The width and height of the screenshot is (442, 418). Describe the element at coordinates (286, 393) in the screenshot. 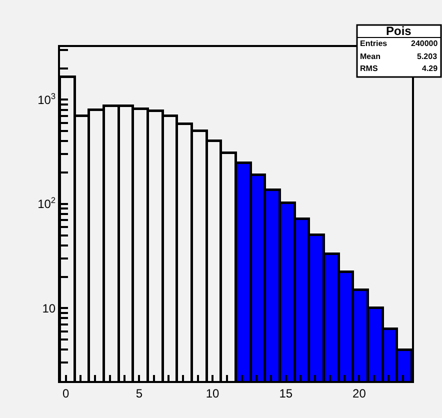

I see `x-tick-label: 15` at that location.